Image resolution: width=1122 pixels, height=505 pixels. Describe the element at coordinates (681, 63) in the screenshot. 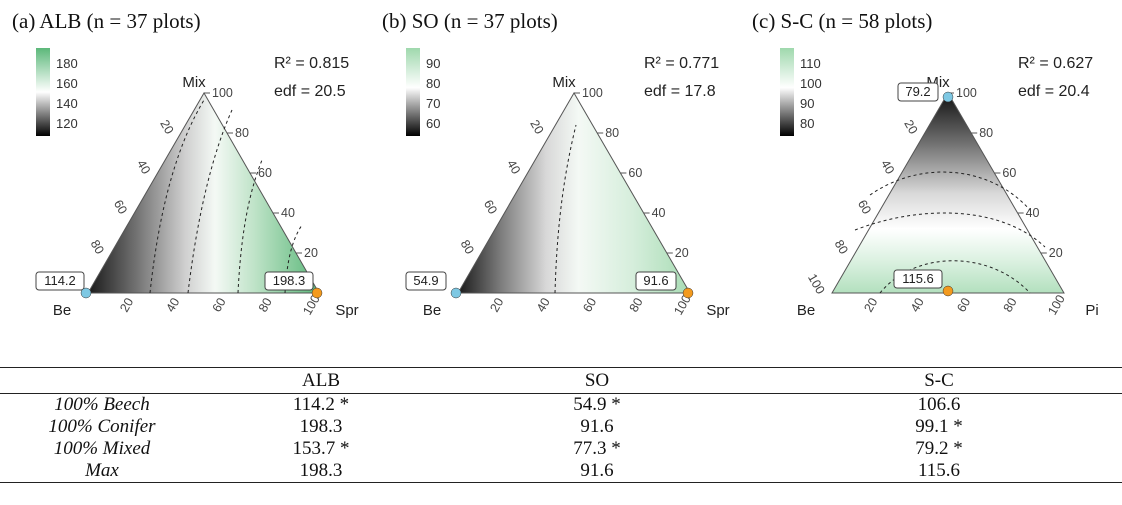

I see `r-squared-label: R² = 0.771` at that location.